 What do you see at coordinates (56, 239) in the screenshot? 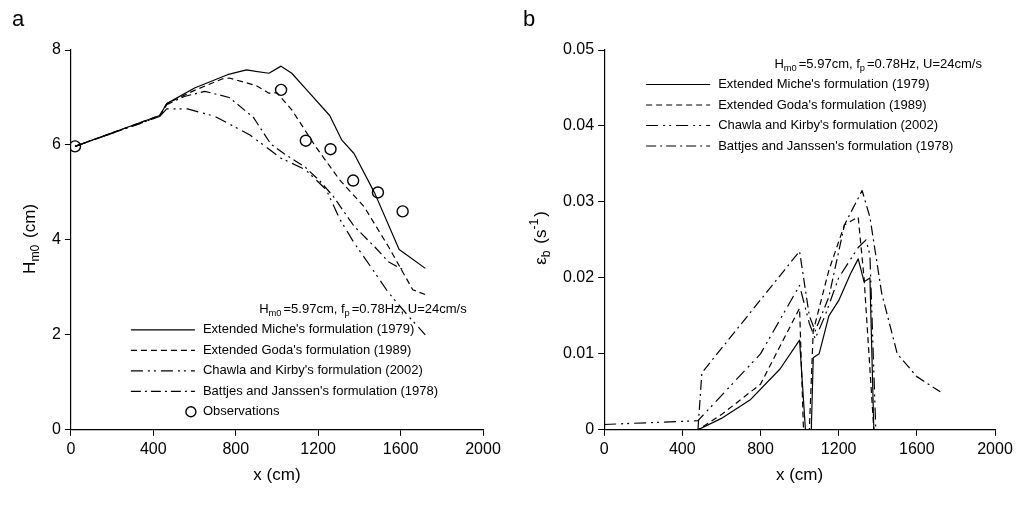
I see `y-tick-label: 4` at bounding box center [56, 239].